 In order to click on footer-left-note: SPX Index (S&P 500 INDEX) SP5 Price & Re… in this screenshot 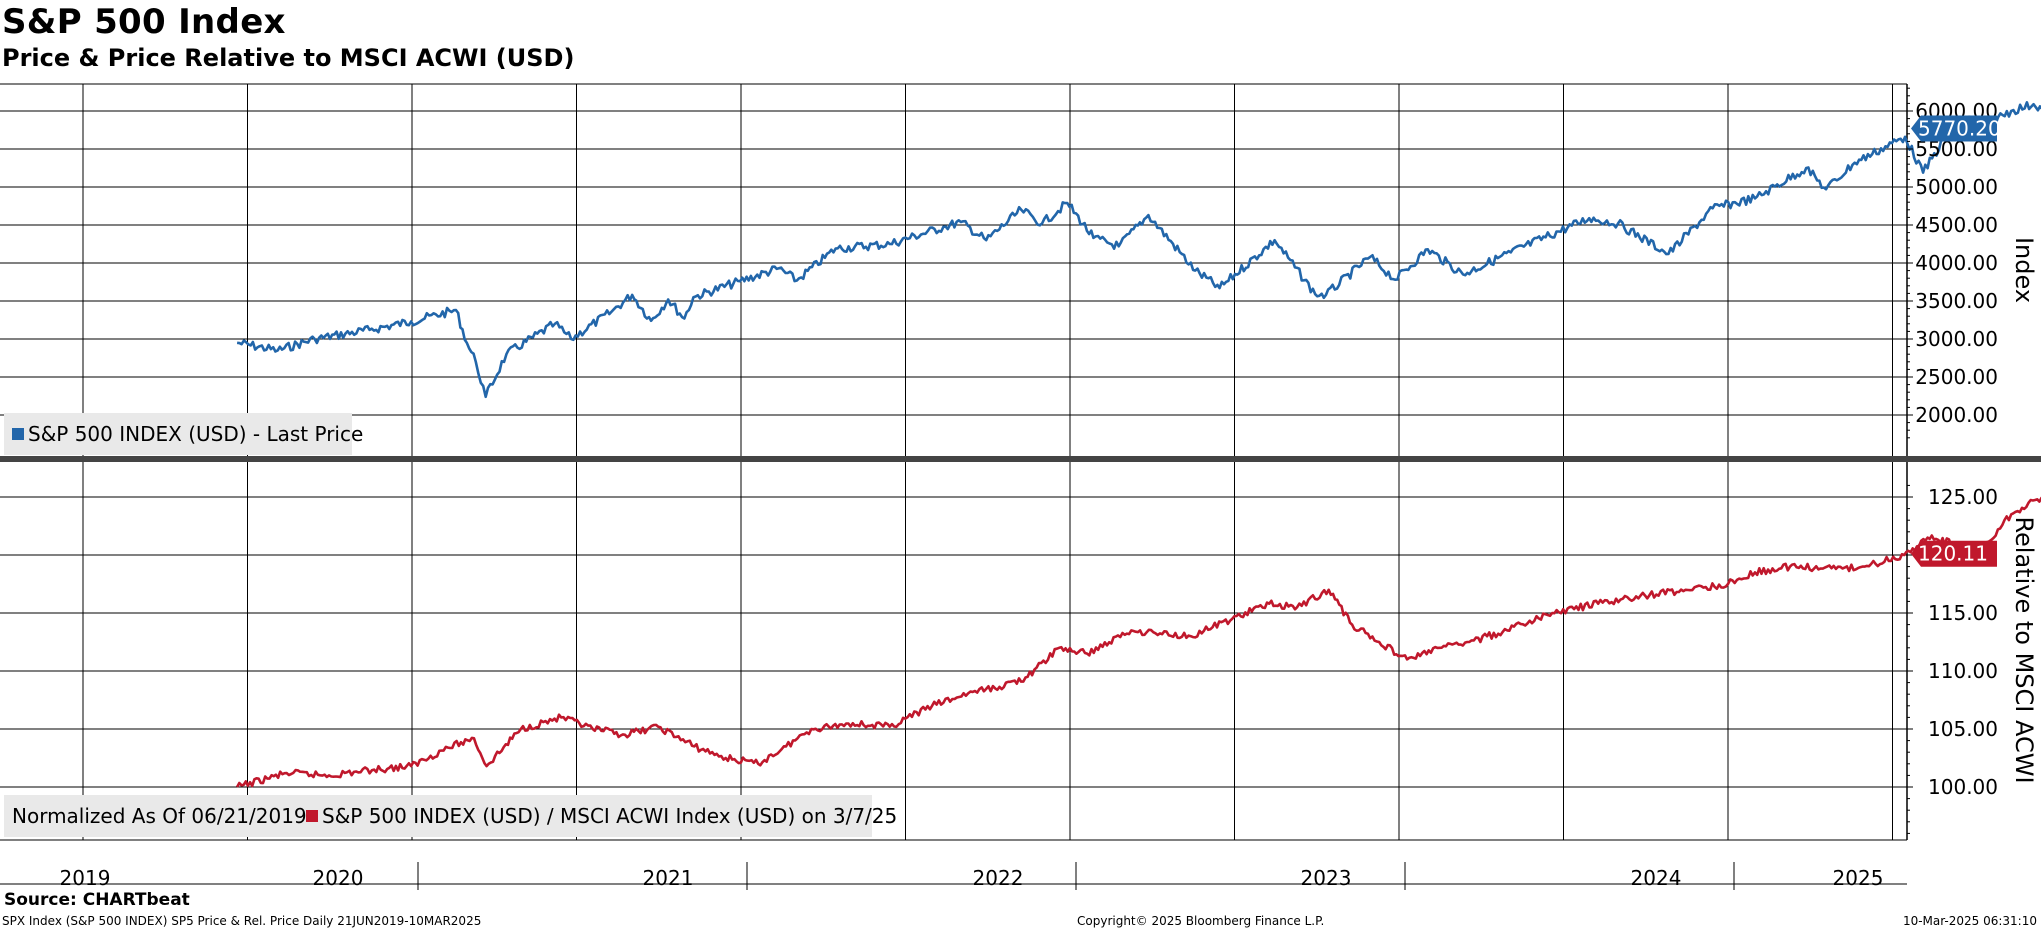, I will do `click(242, 921)`.